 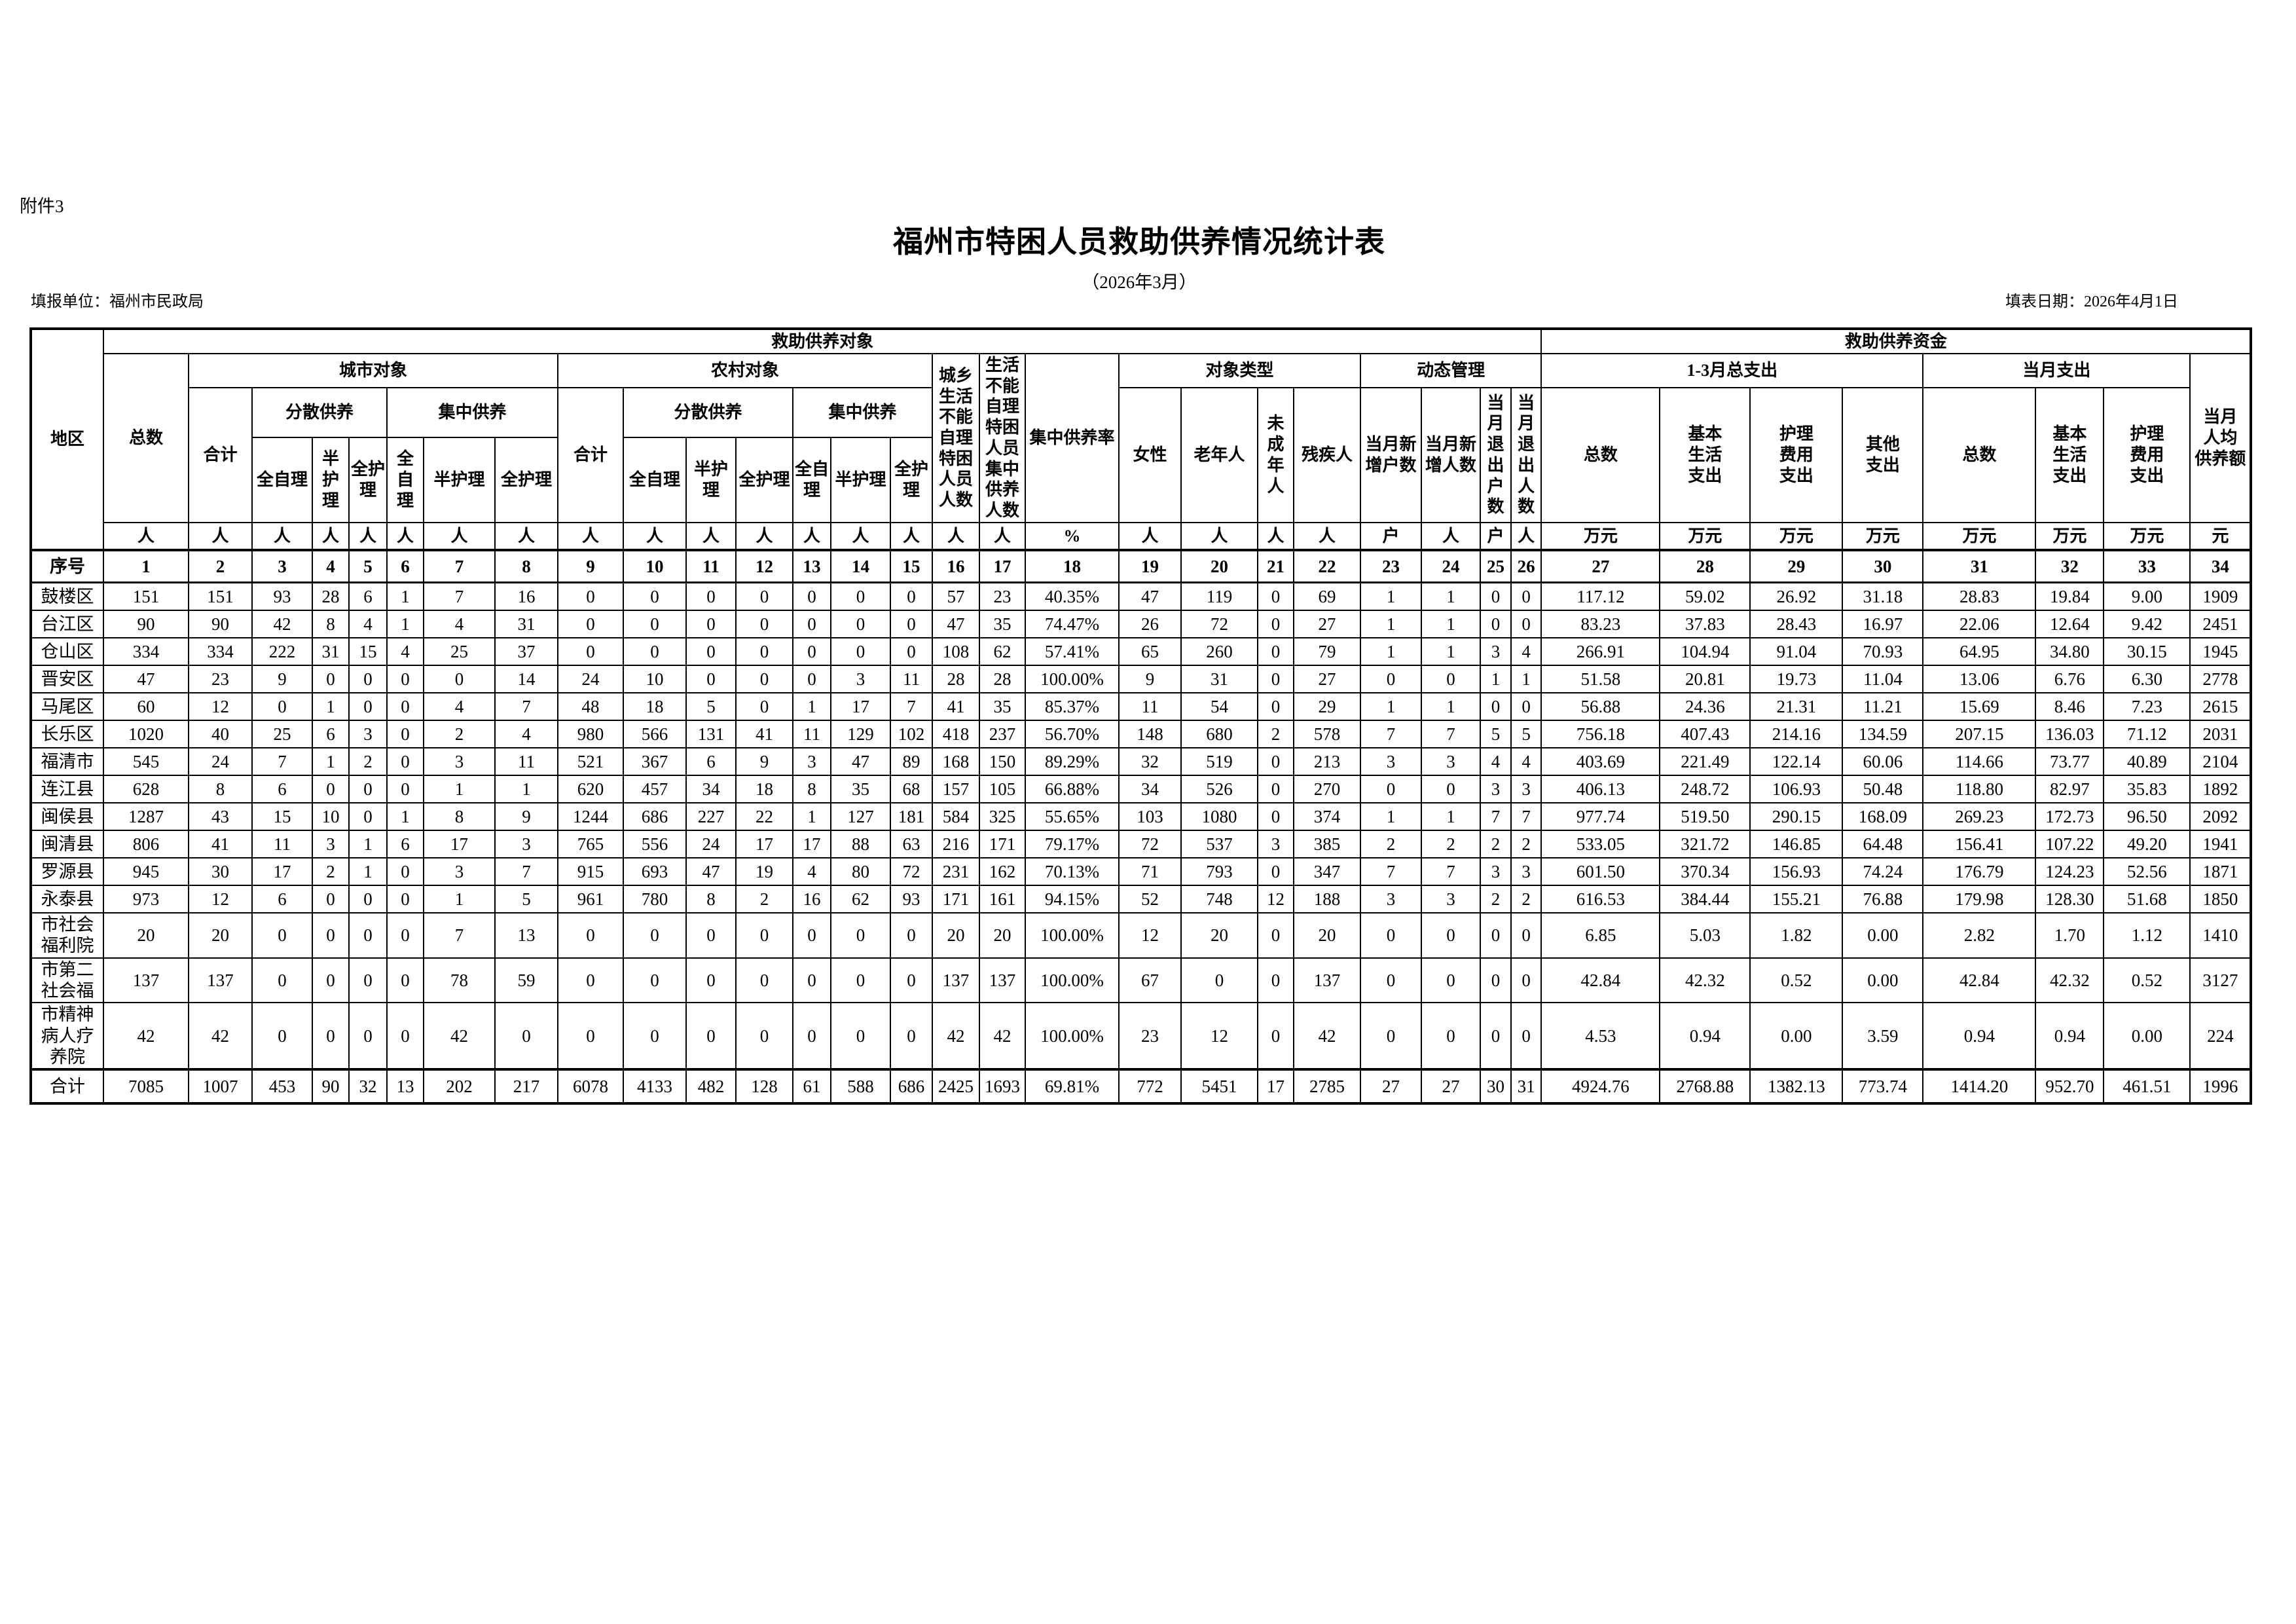 I want to click on data-cell: 40, so click(x=220, y=733).